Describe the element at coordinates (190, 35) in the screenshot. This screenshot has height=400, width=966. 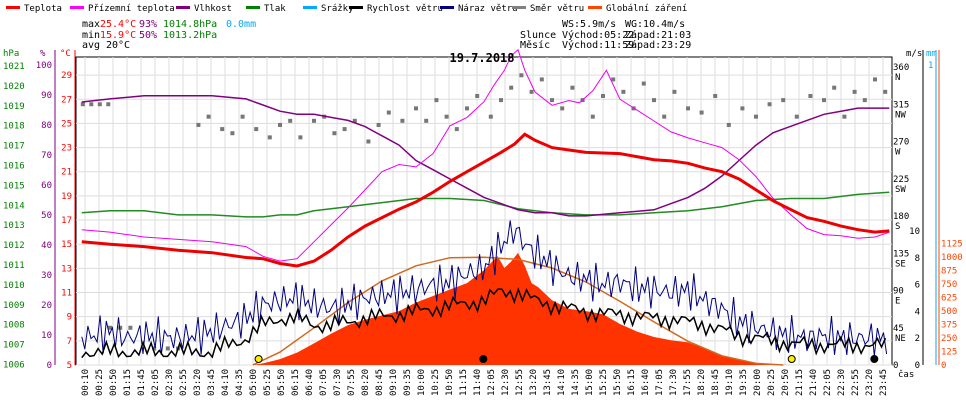
I see `stats-min-press: 1013.2hPa` at that location.